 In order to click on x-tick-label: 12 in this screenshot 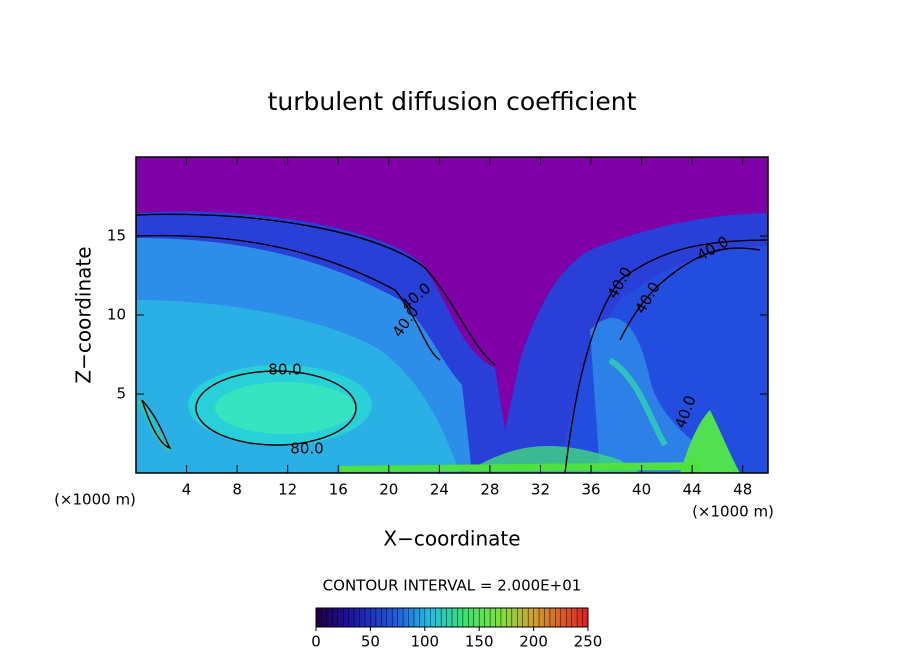, I will do `click(287, 490)`.